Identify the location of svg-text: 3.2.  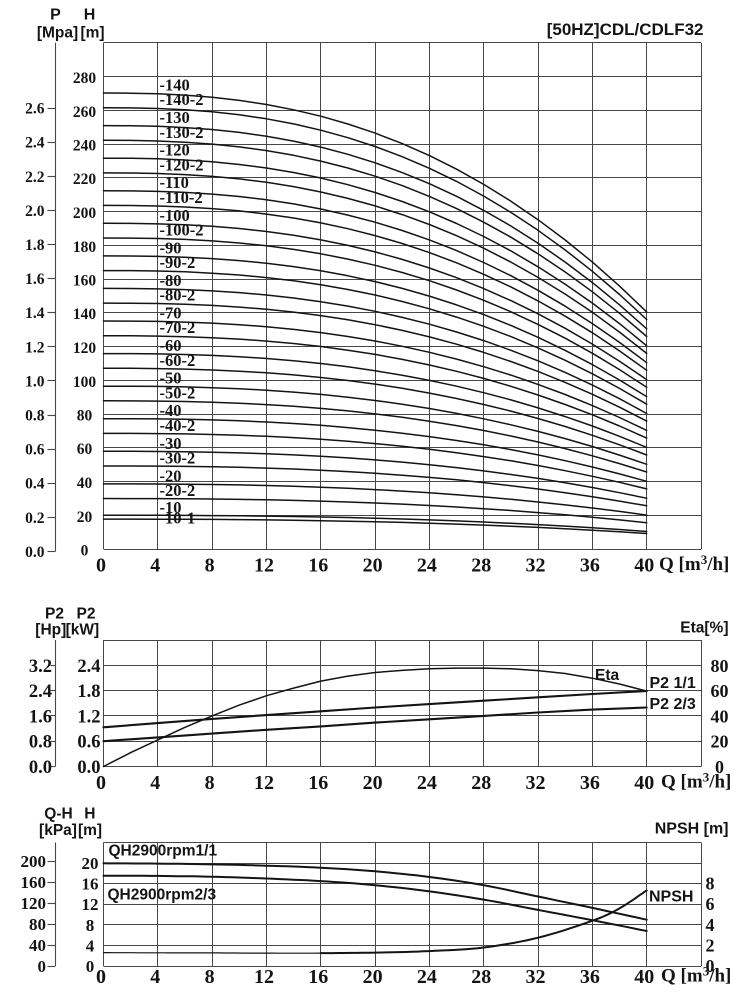
(40, 667).